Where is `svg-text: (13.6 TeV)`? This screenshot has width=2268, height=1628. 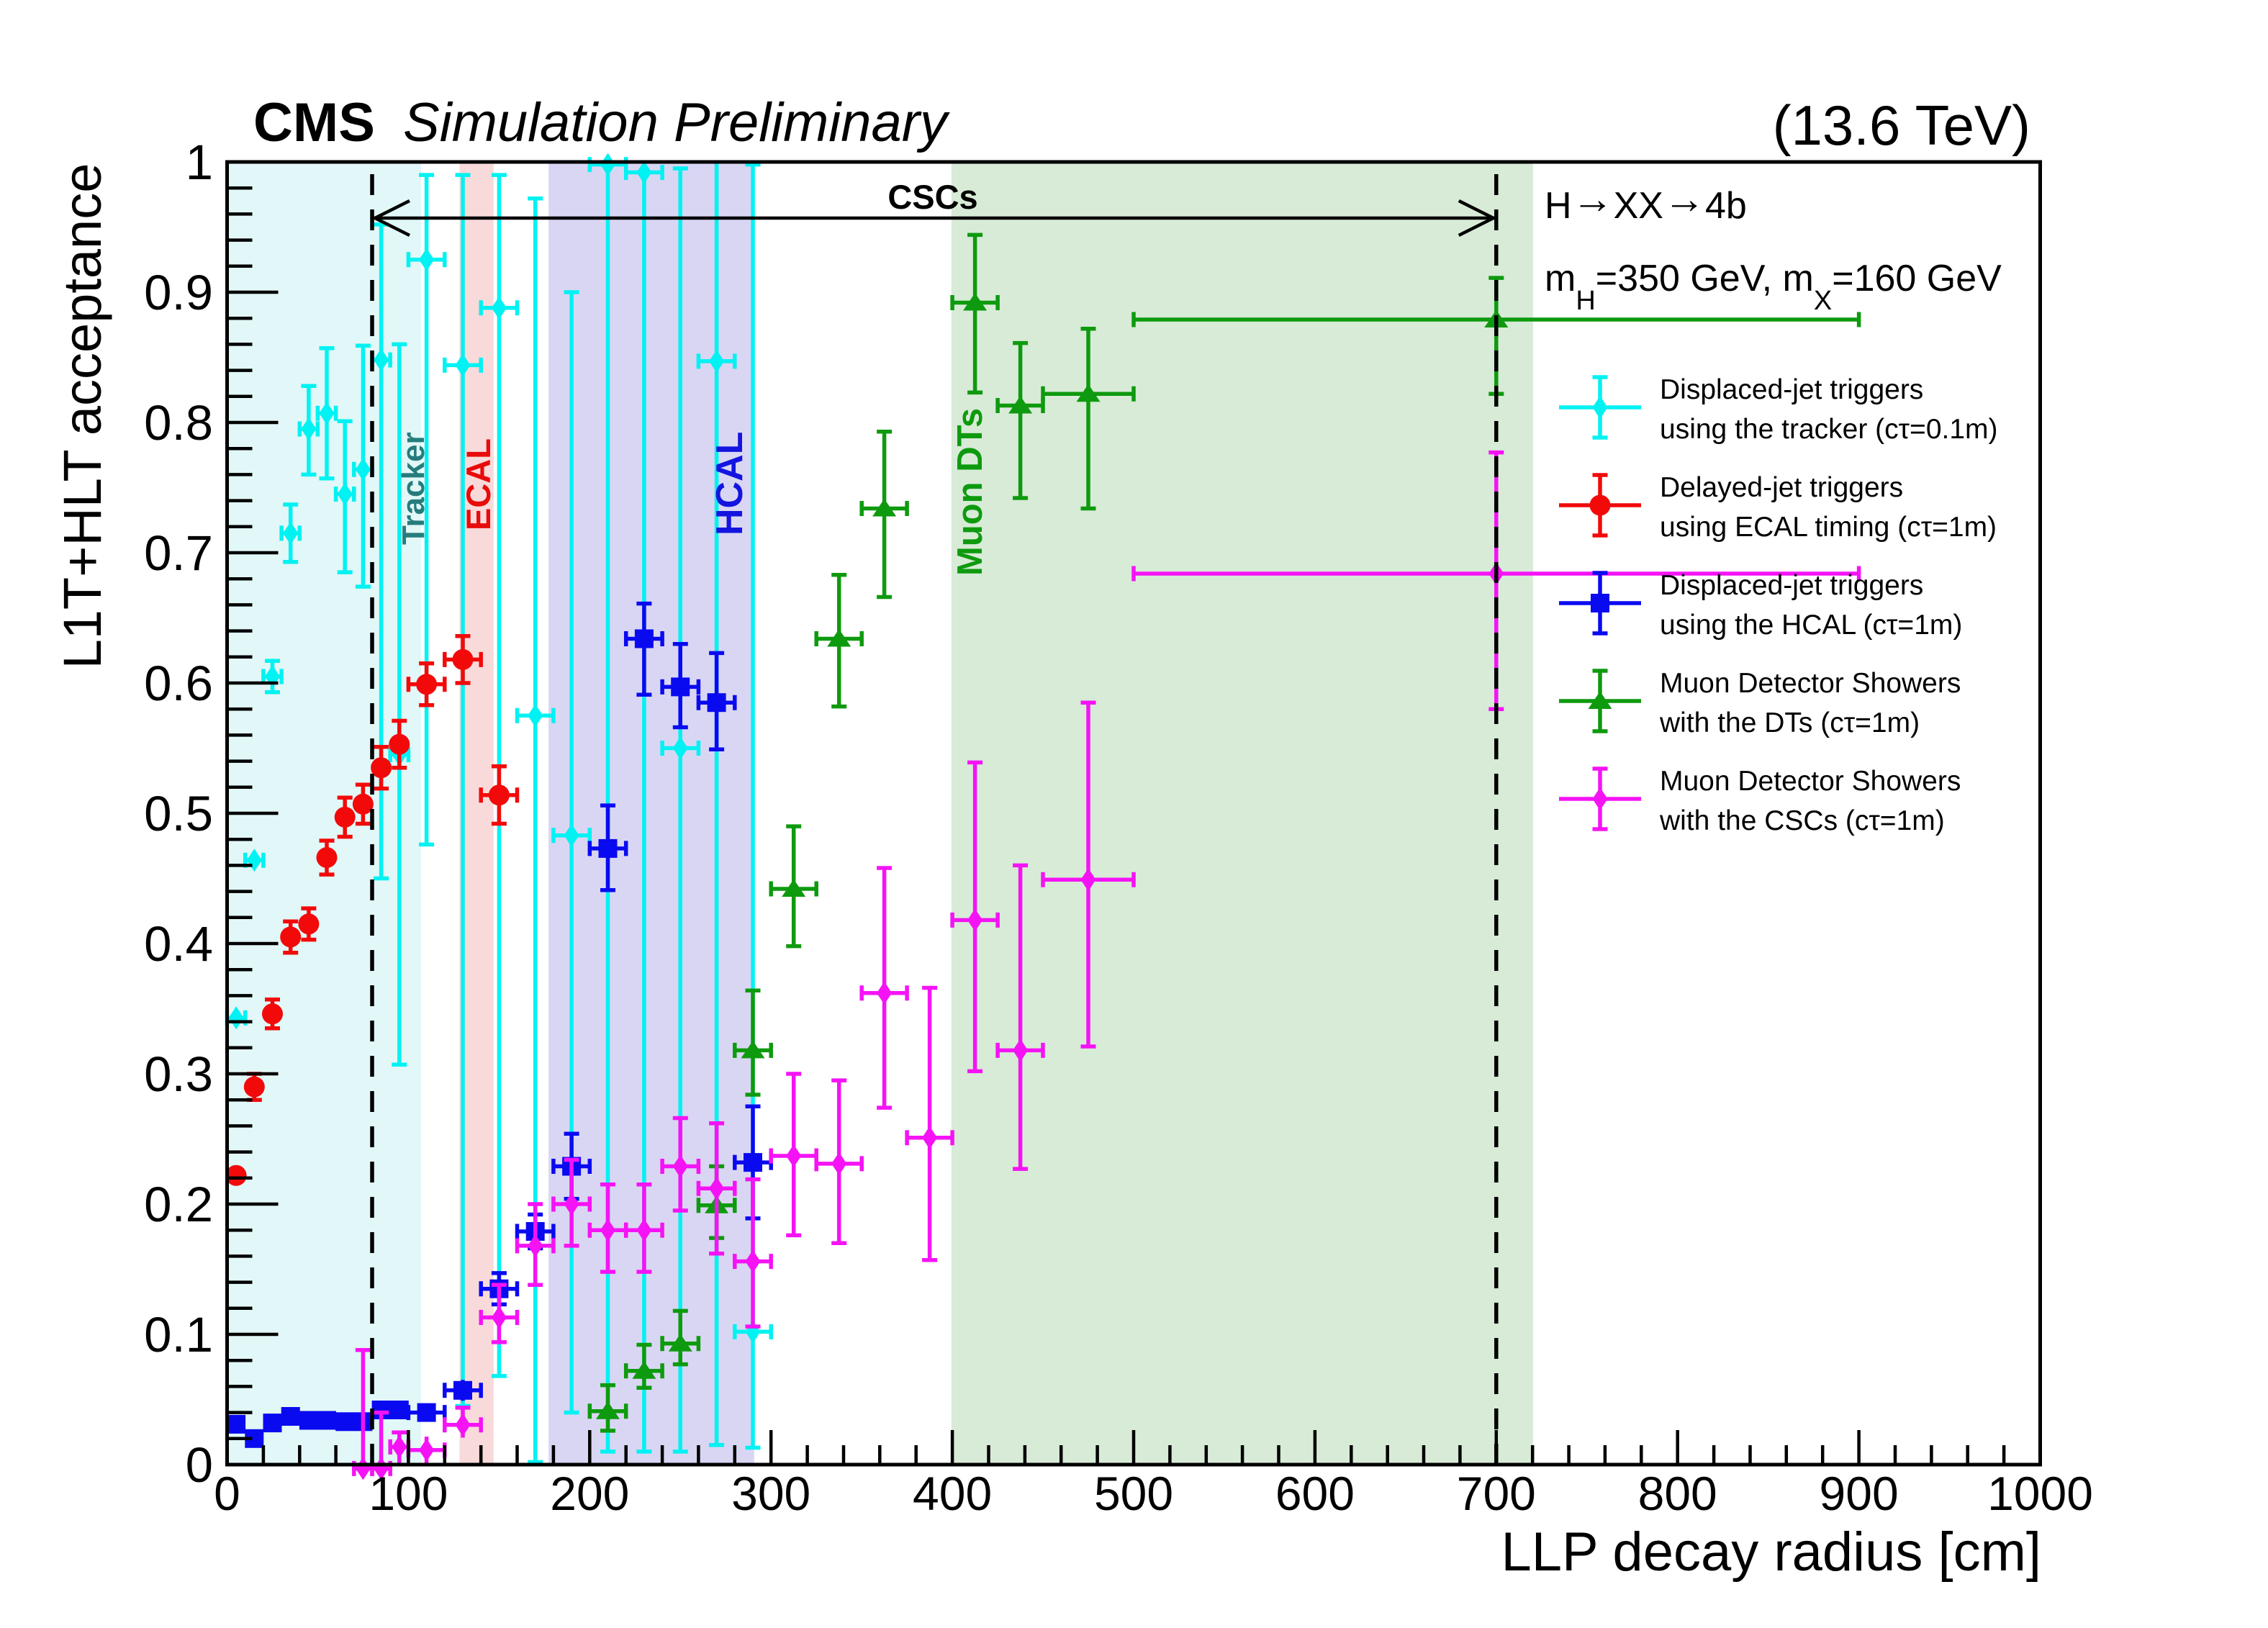 svg-text: (13.6 TeV) is located at coordinates (1901, 125).